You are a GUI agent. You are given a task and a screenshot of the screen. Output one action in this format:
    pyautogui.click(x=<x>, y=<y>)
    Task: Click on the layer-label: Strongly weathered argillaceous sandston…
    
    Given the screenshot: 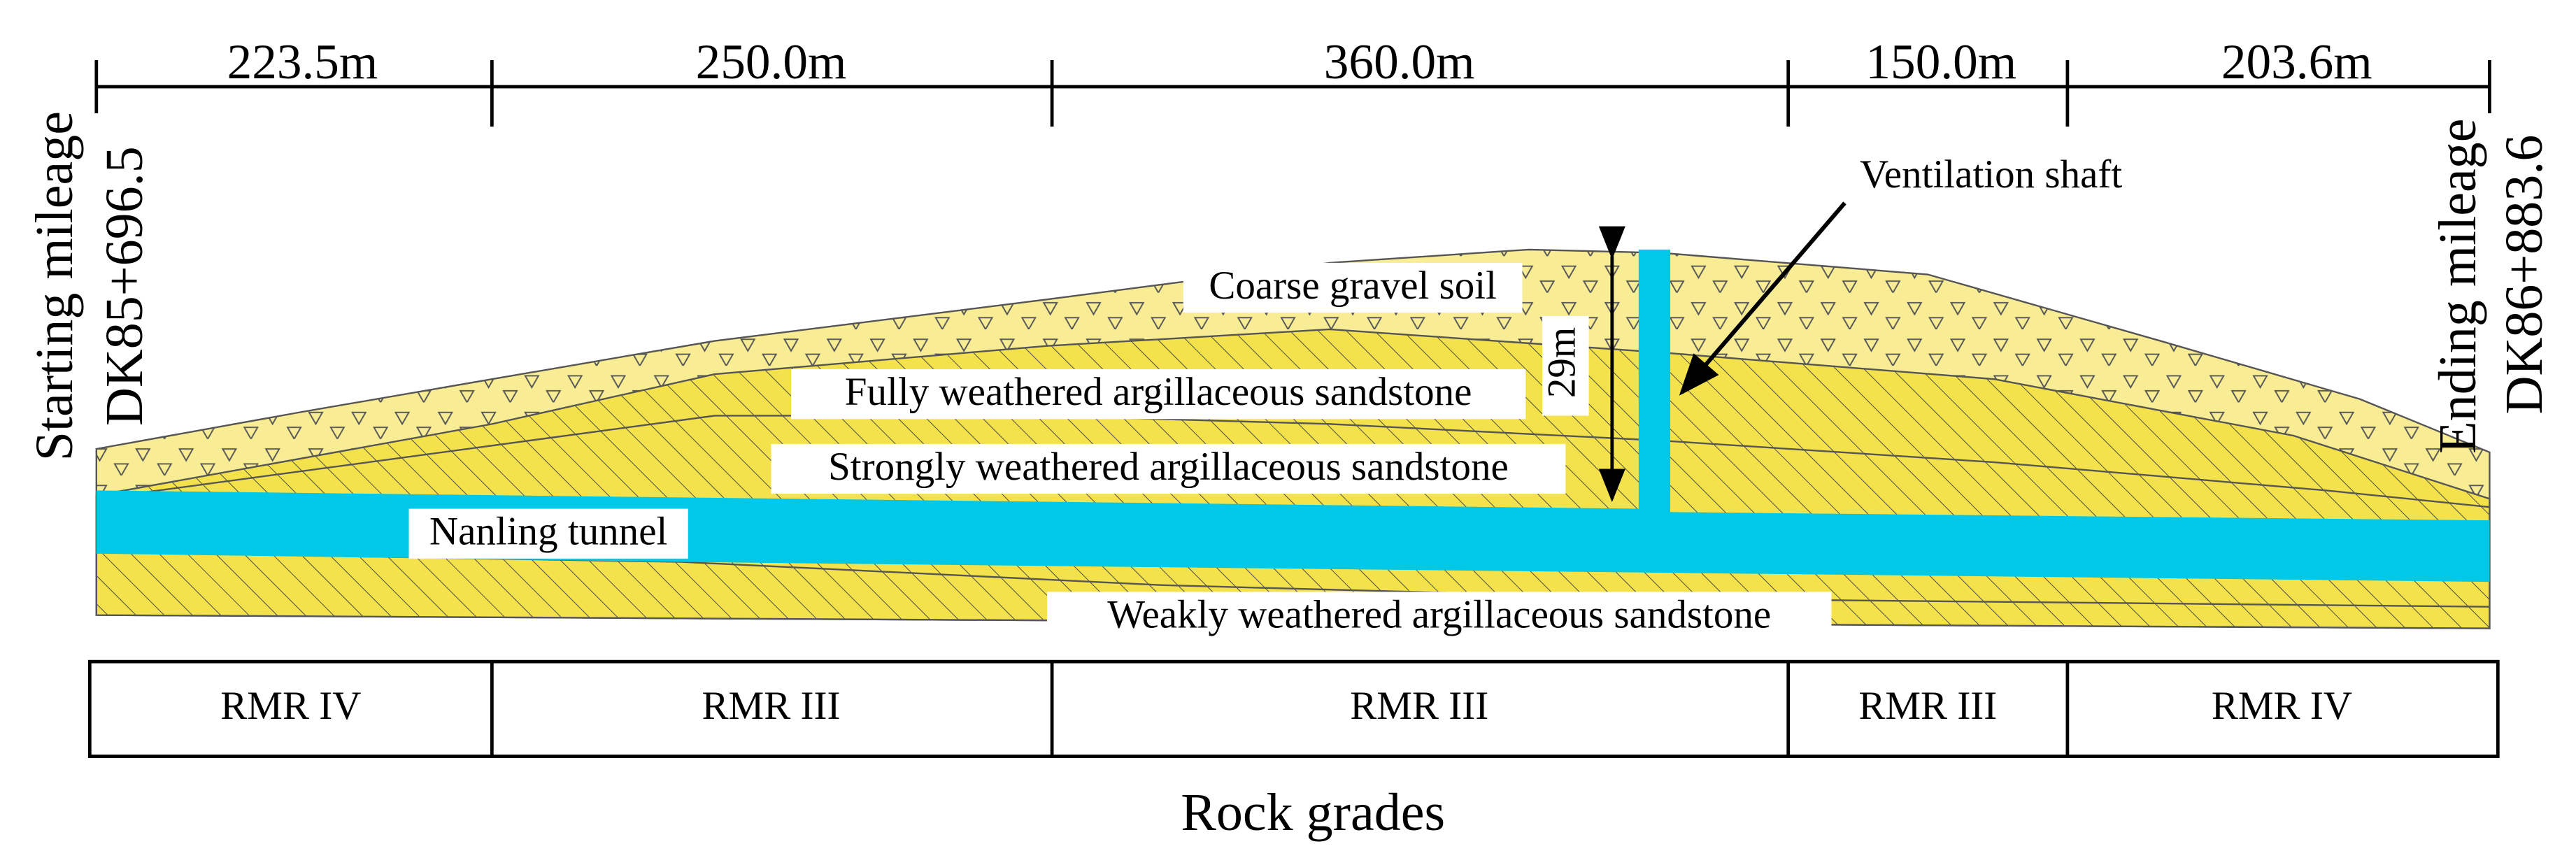 What is the action you would take?
    pyautogui.click(x=1168, y=467)
    